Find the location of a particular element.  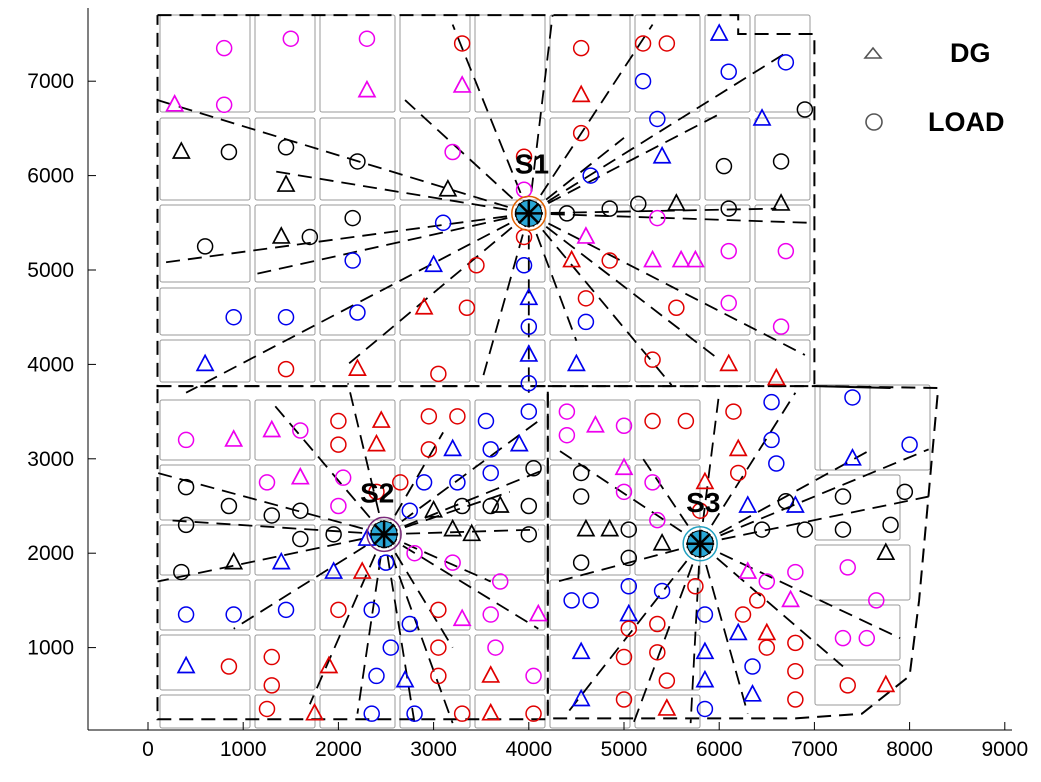

substation-label: S2 is located at coordinates (377, 492).